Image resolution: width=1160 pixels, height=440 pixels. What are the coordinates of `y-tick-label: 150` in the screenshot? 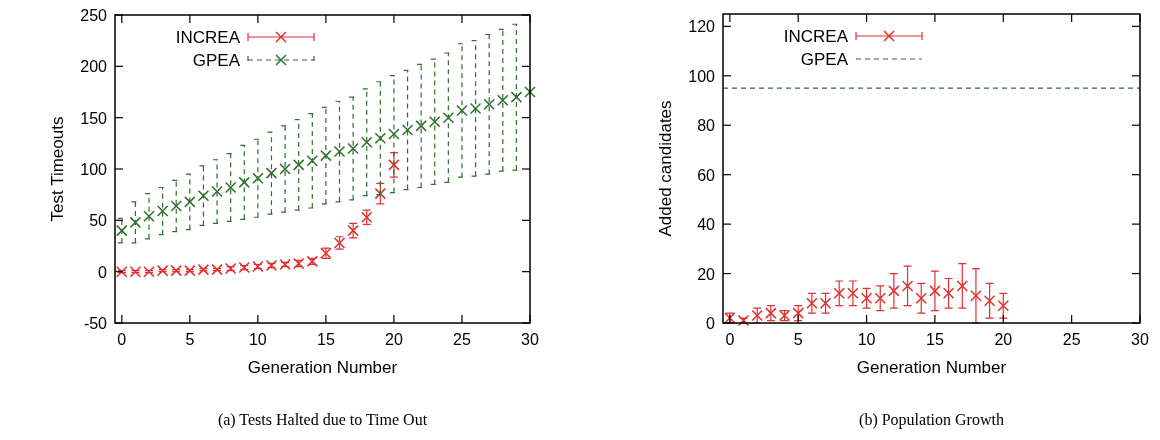 It's located at (94, 118).